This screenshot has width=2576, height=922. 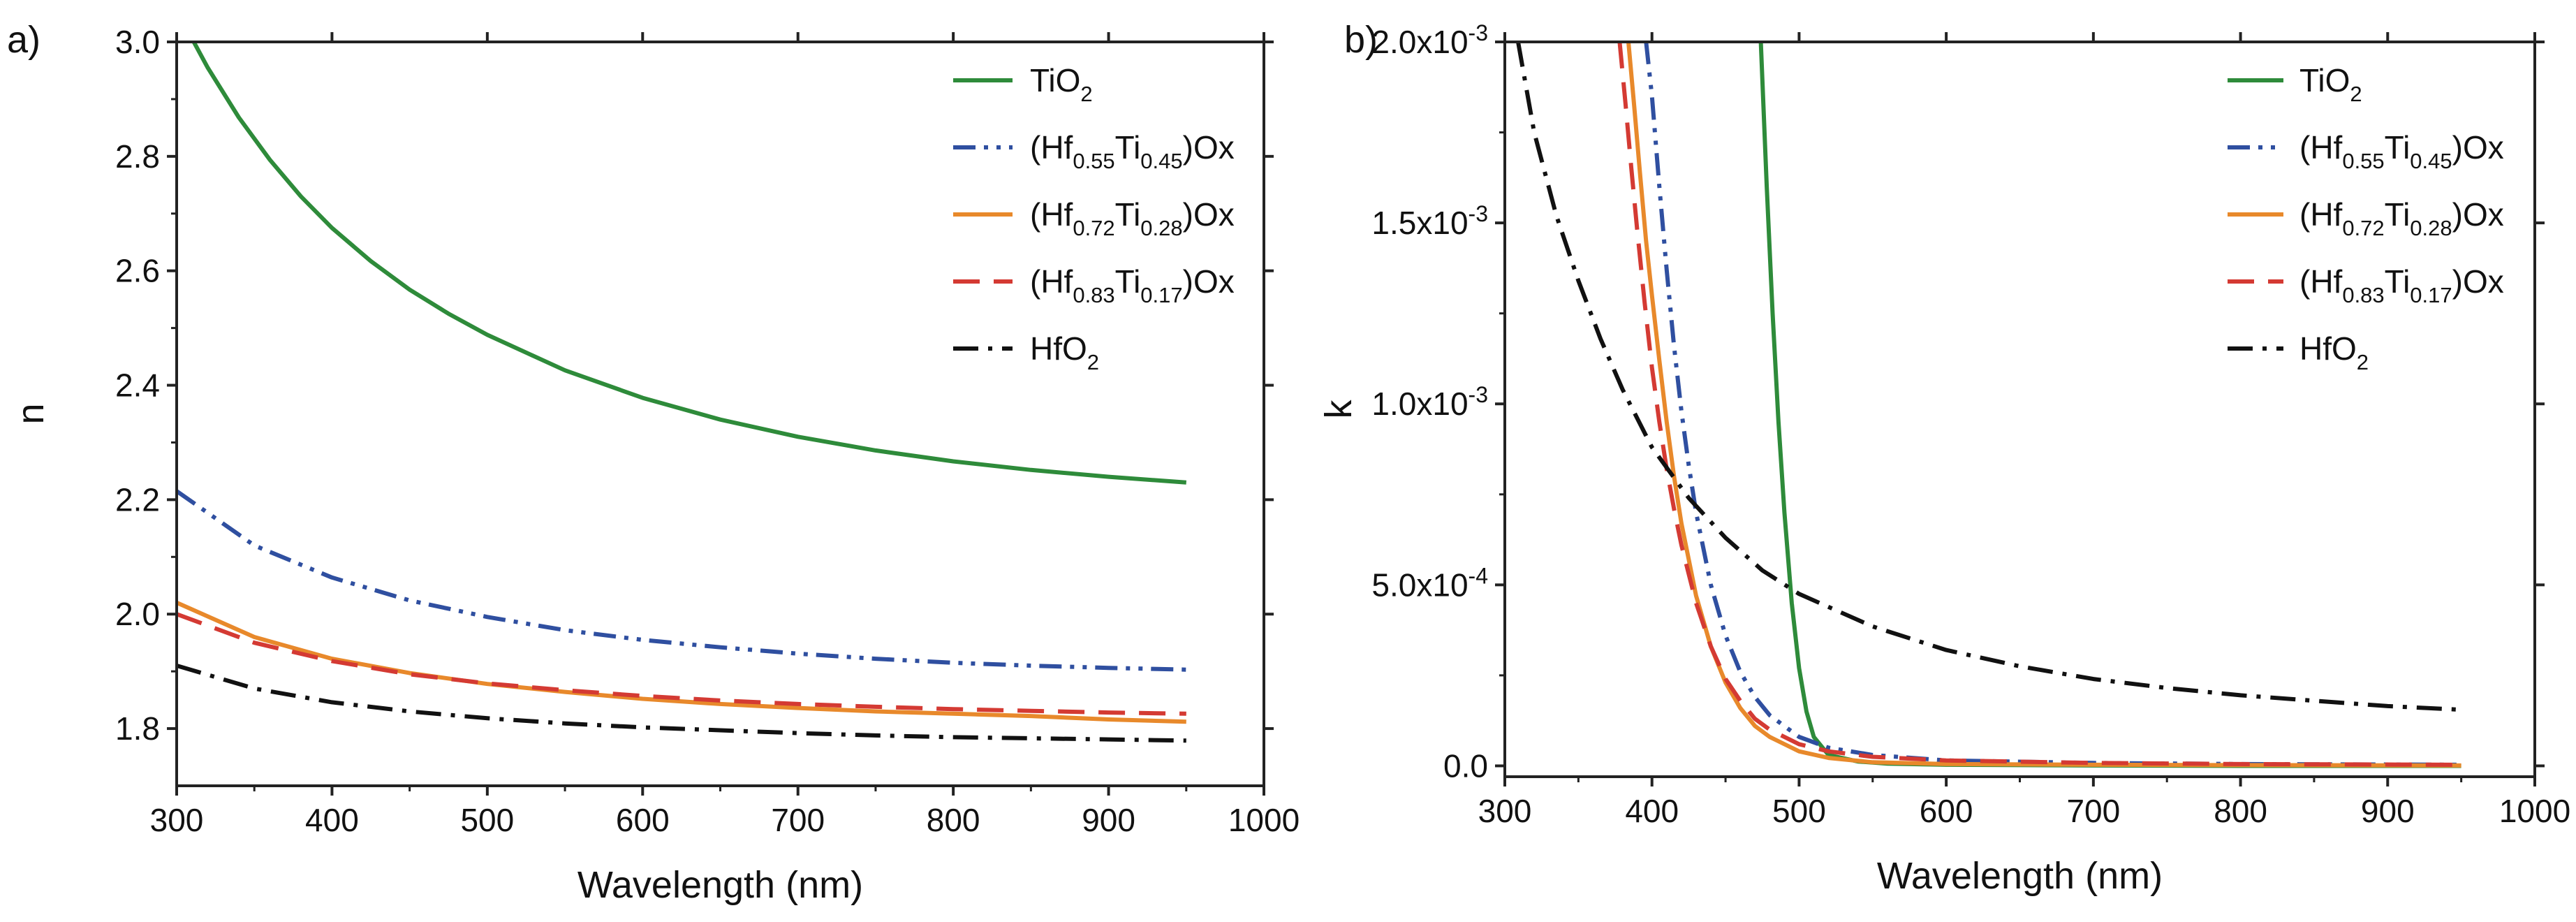 I want to click on y-axis-label: k, so click(x=1339, y=410).